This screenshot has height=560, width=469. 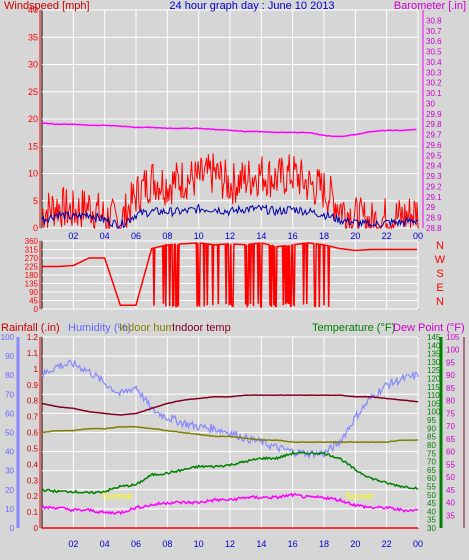 What do you see at coordinates (429, 328) in the screenshot?
I see `dew-point-axis-title: Dew Point (°F)` at bounding box center [429, 328].